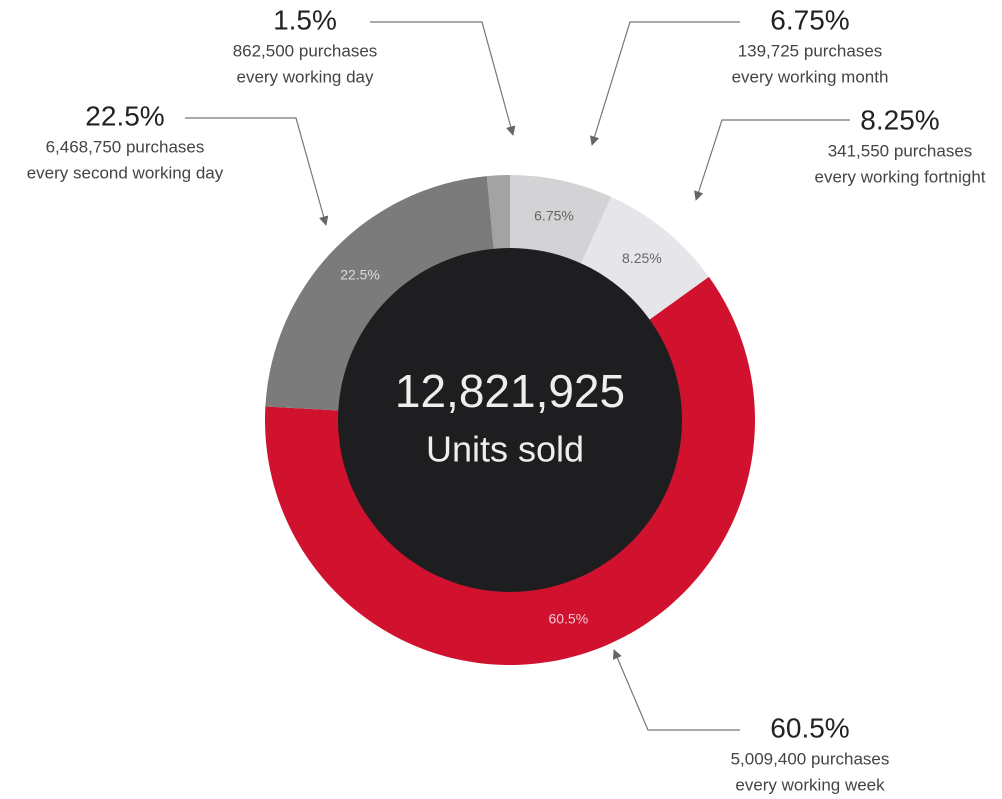  I want to click on callout-value: 60.5%, so click(809, 727).